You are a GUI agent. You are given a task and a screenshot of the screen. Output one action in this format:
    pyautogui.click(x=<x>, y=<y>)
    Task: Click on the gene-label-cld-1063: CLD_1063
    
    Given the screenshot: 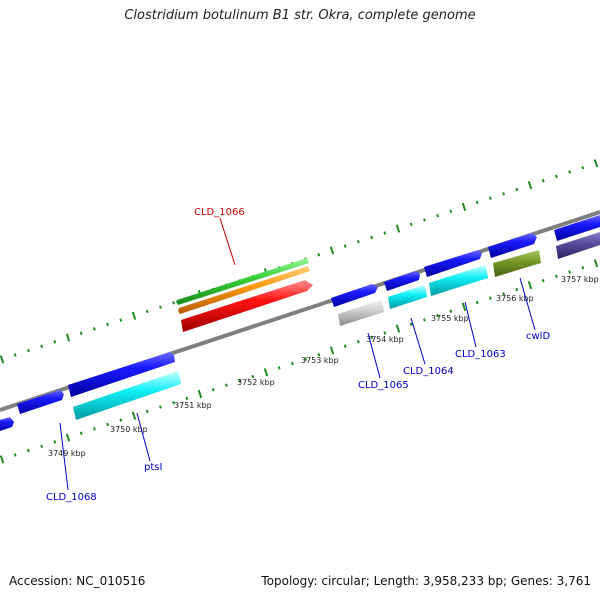 What is the action you would take?
    pyautogui.click(x=480, y=354)
    